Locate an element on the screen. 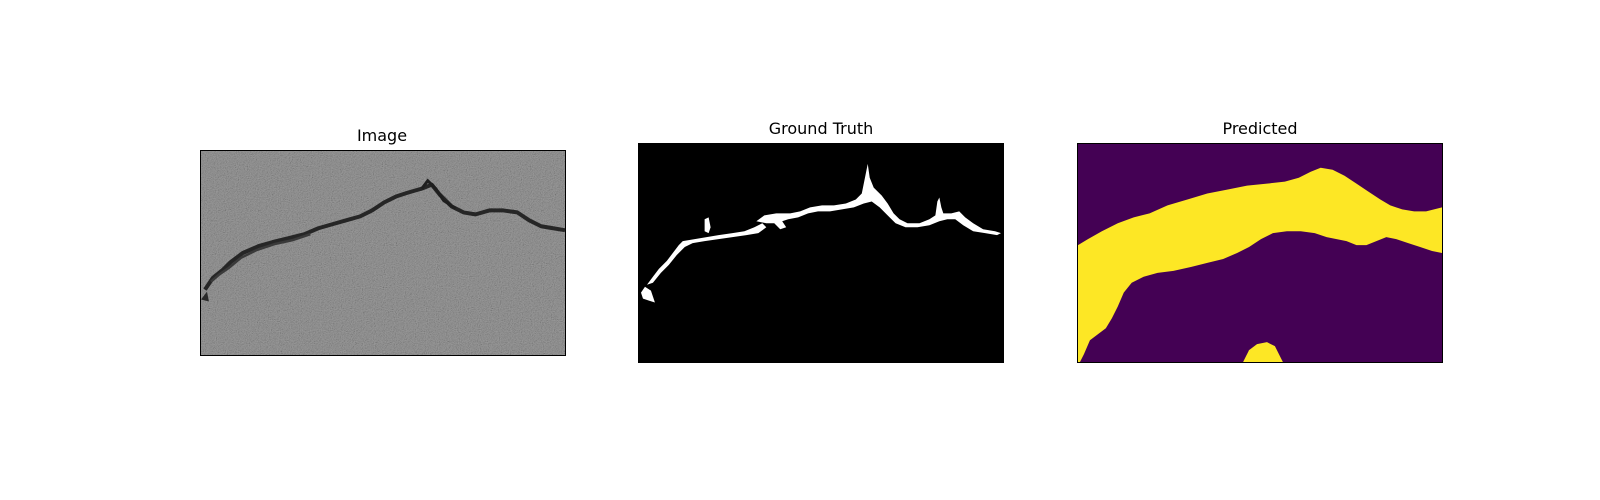  panel-title-ground-truth: Ground Truth is located at coordinates (821, 128).